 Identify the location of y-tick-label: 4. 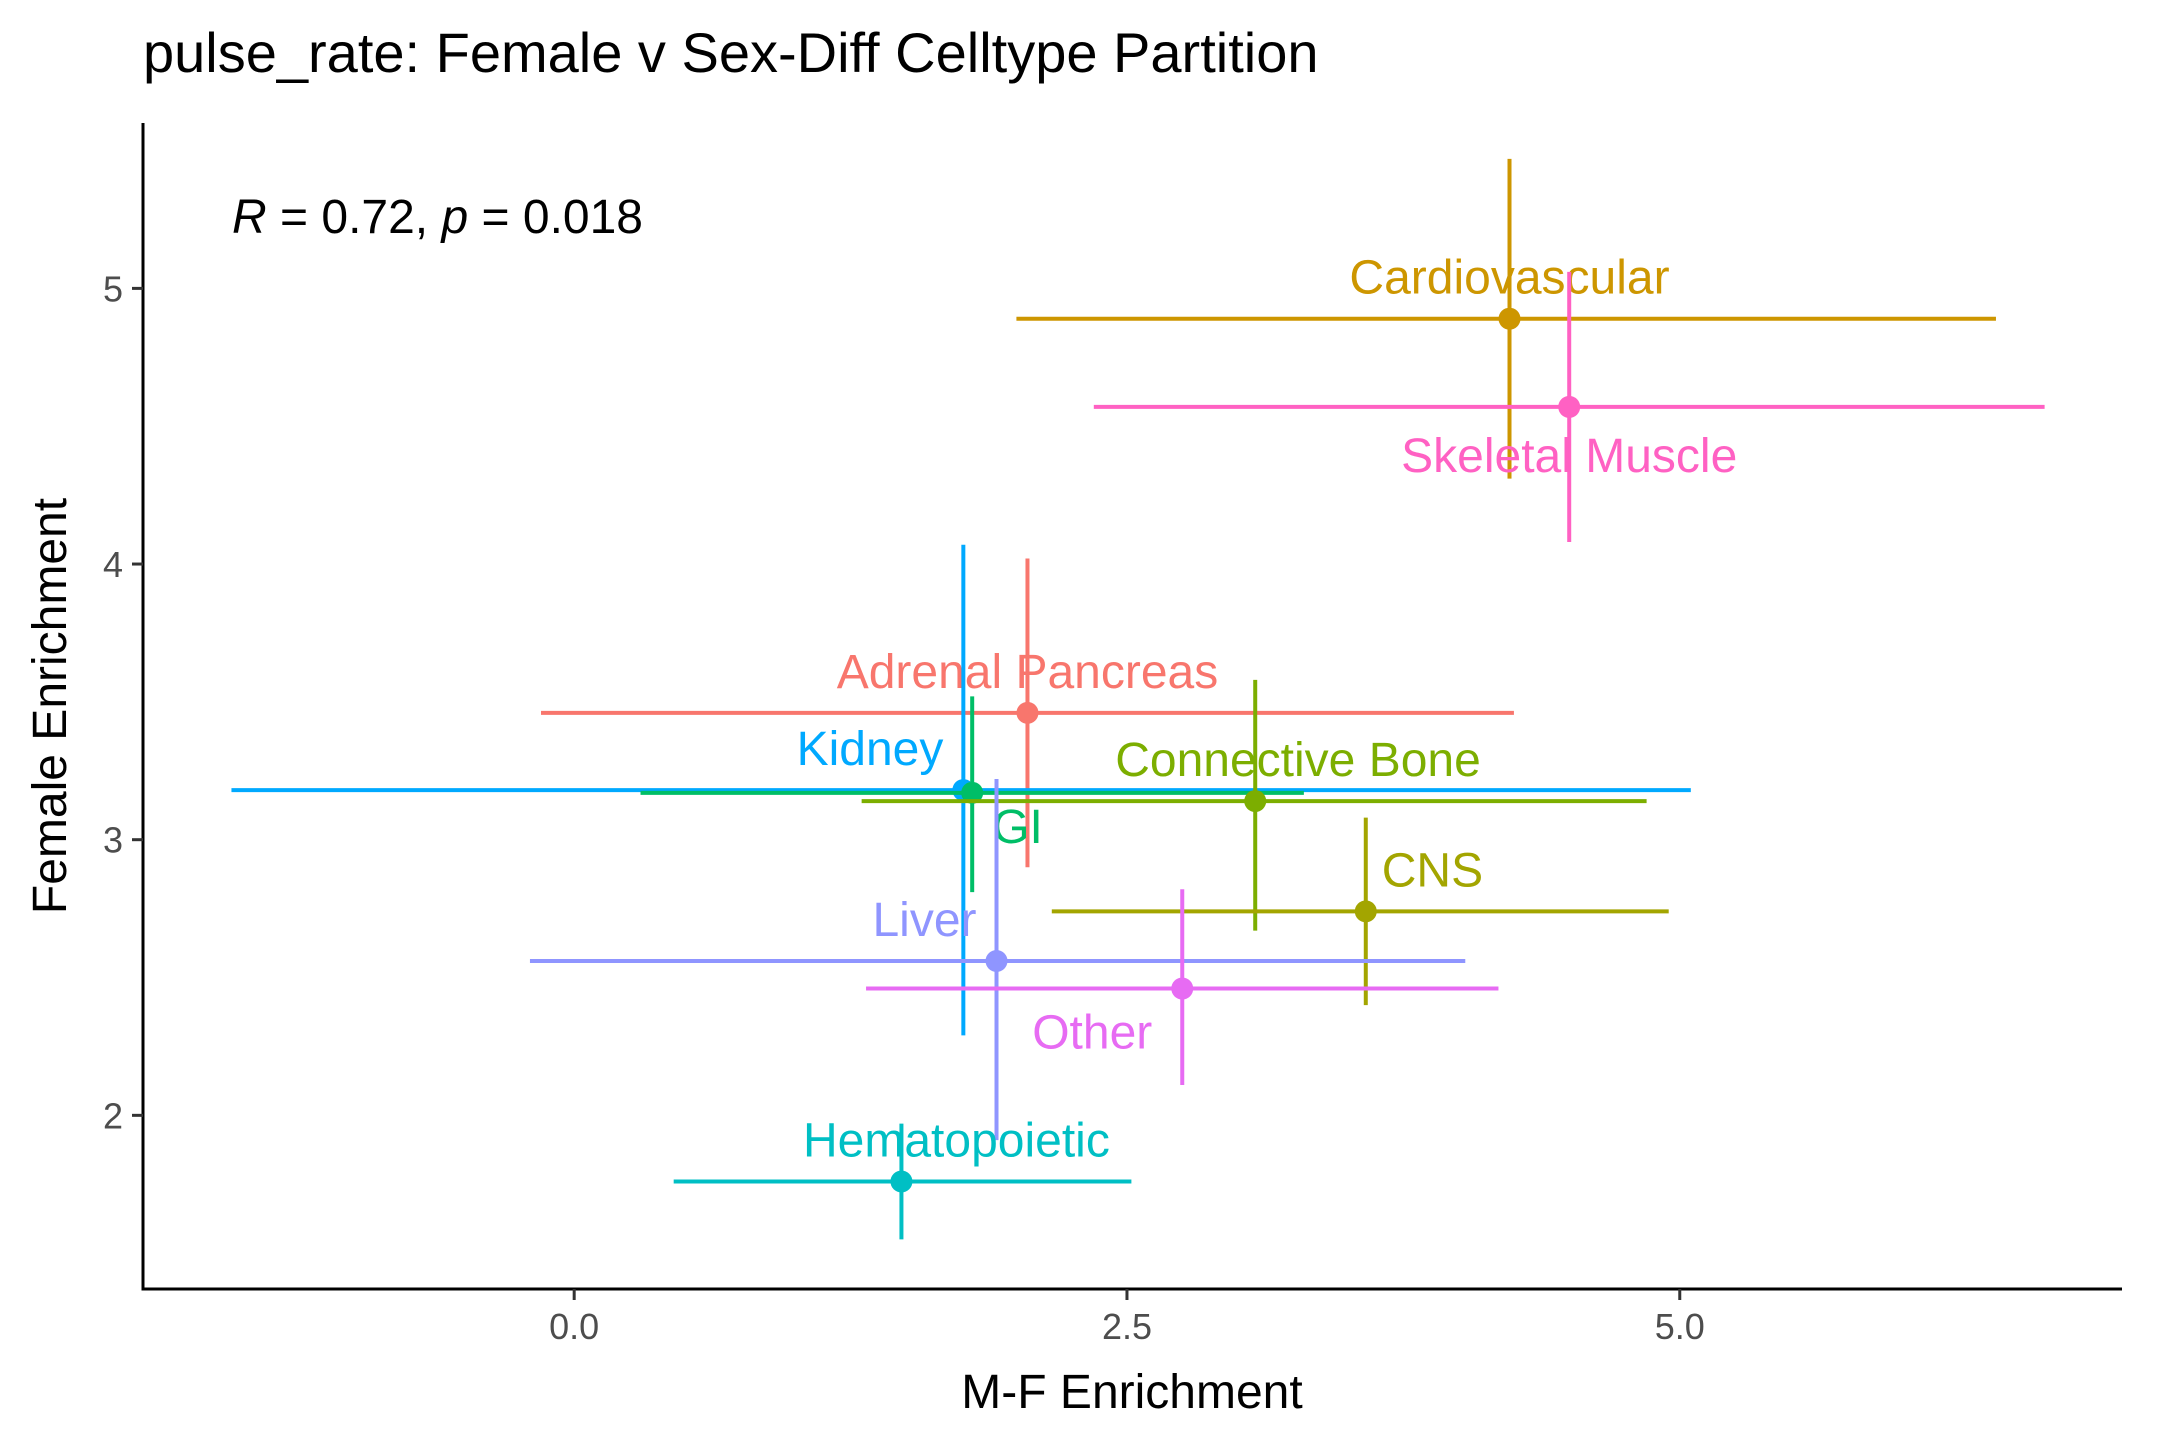
(113, 564).